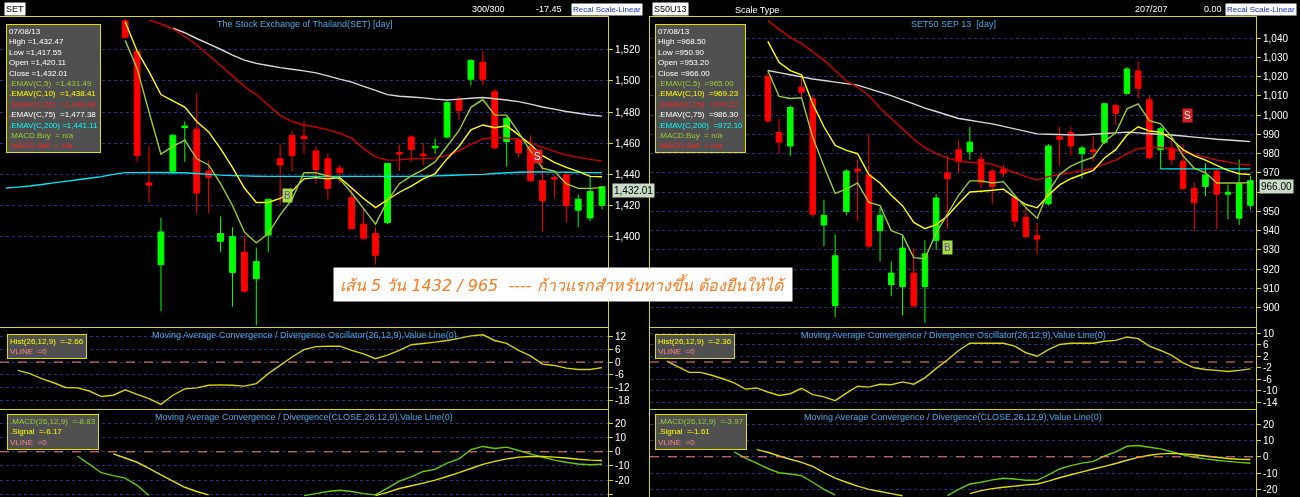 The image size is (1300, 497). I want to click on annotation: .EMAV(C,200) =972.10, so click(701, 125).